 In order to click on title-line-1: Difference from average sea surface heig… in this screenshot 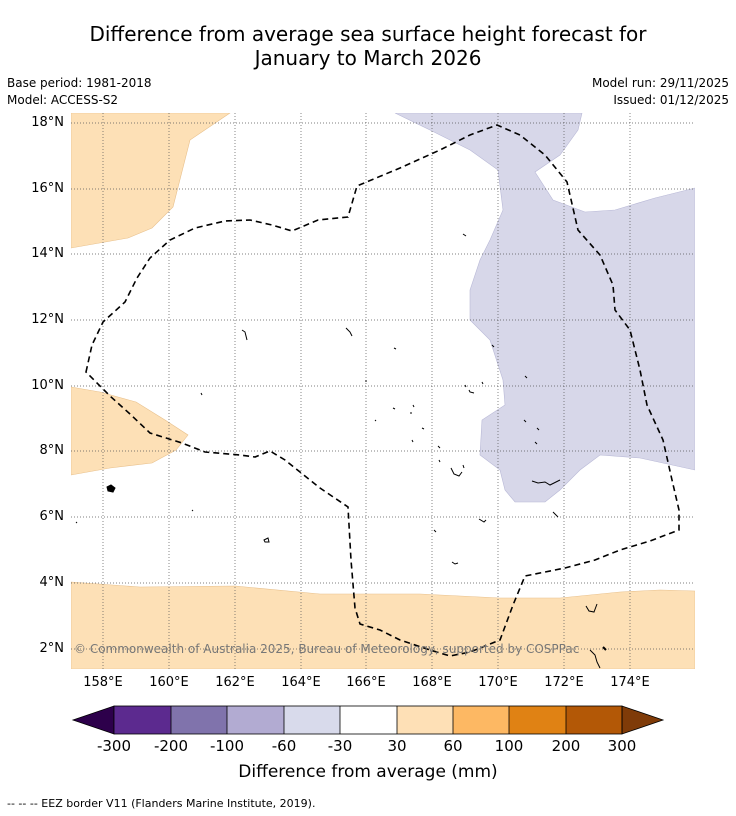, I will do `click(368, 34)`.